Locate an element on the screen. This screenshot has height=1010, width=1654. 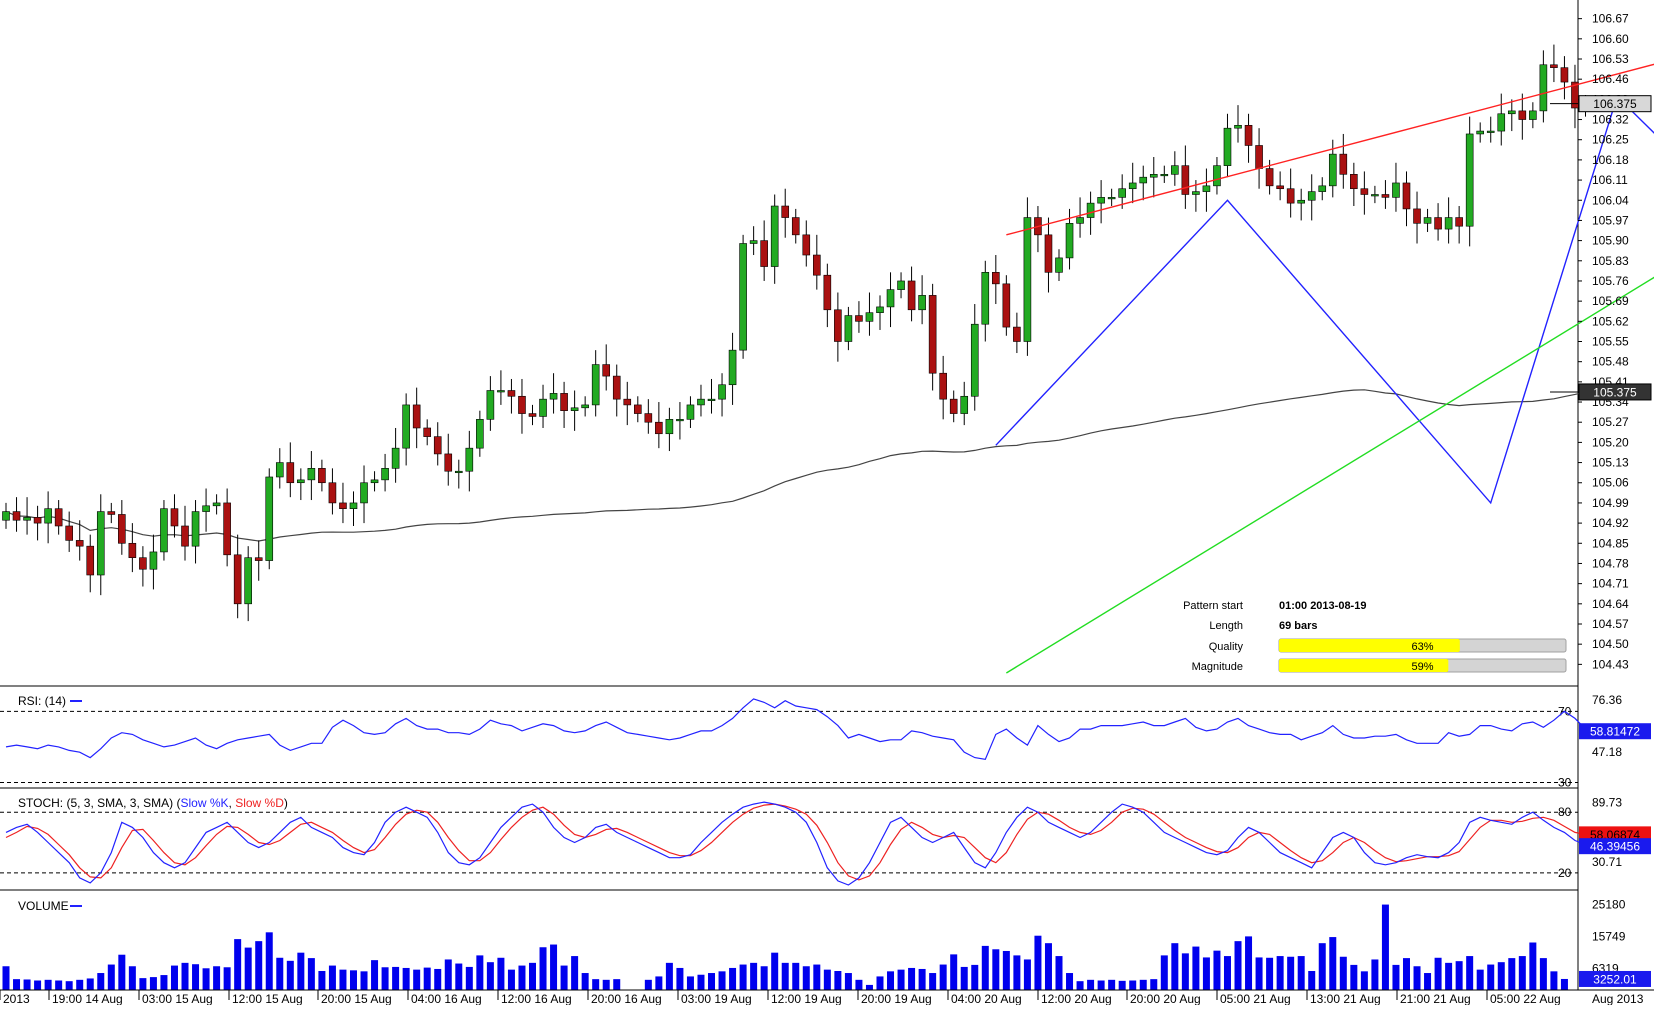
ma-value-label: 105.375 is located at coordinates (1615, 392).